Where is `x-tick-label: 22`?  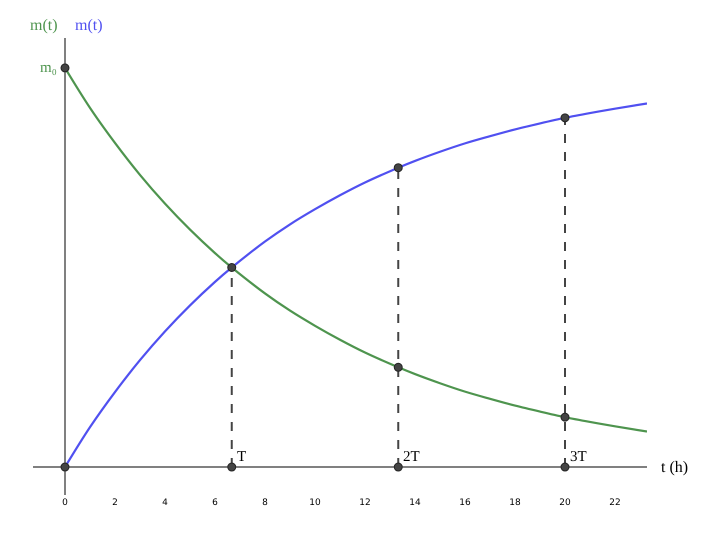 x-tick-label: 22 is located at coordinates (615, 503).